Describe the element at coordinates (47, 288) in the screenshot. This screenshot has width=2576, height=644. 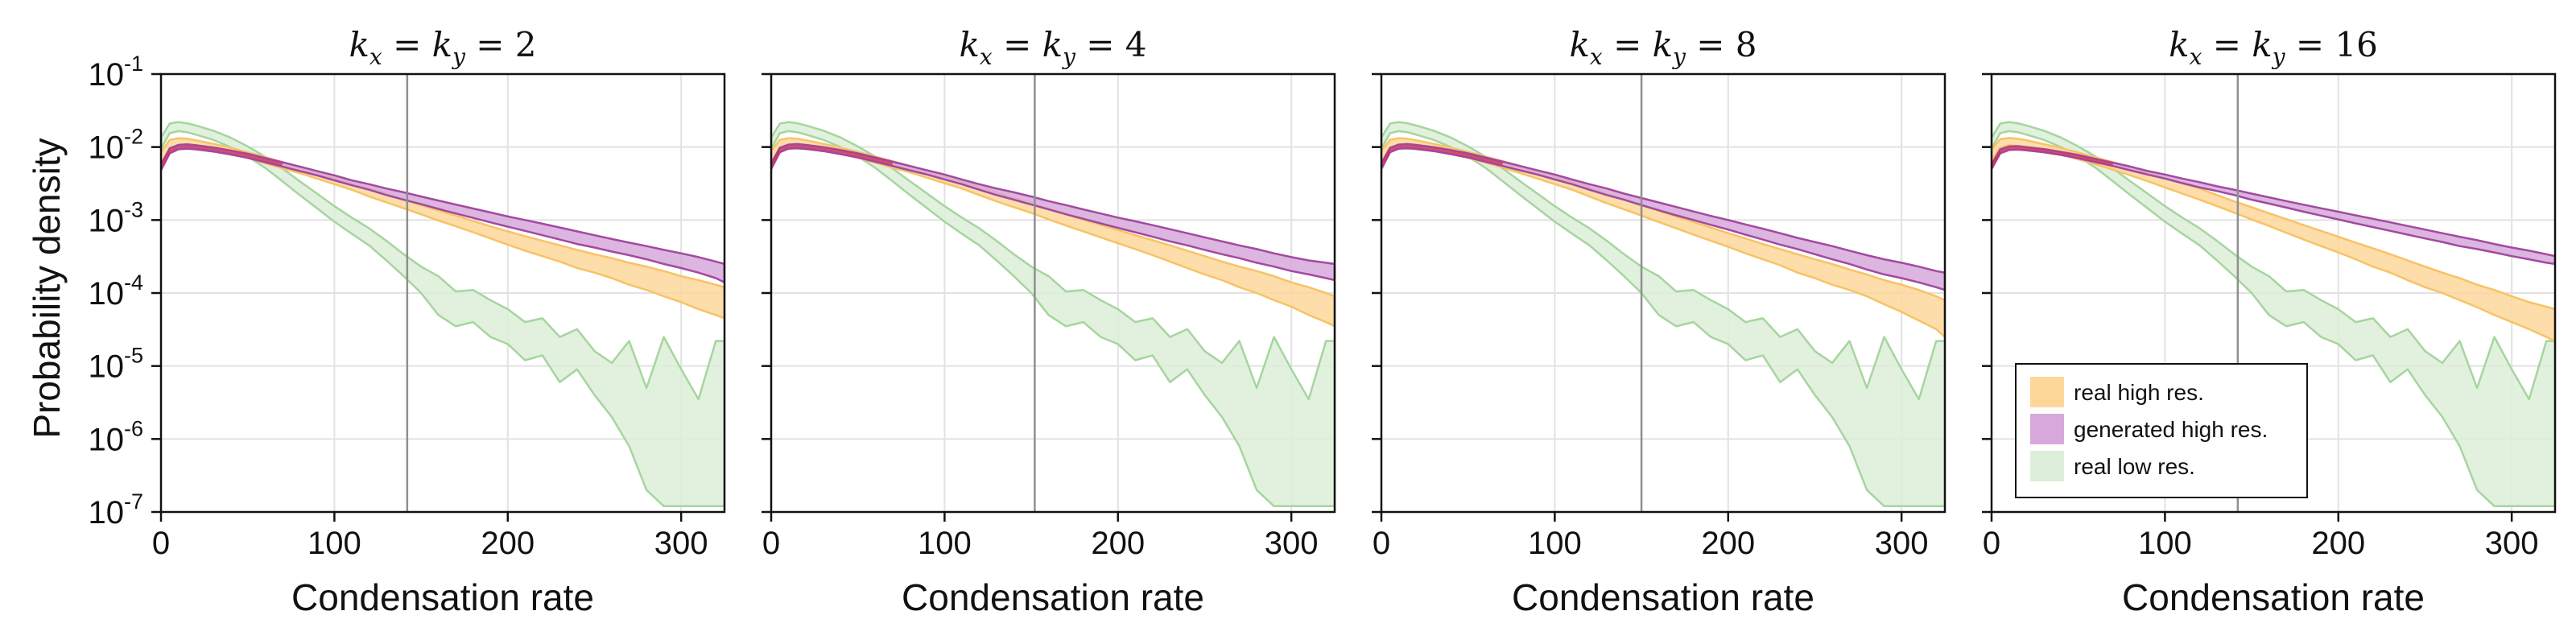
I see `y-axis-label: Probability density` at that location.